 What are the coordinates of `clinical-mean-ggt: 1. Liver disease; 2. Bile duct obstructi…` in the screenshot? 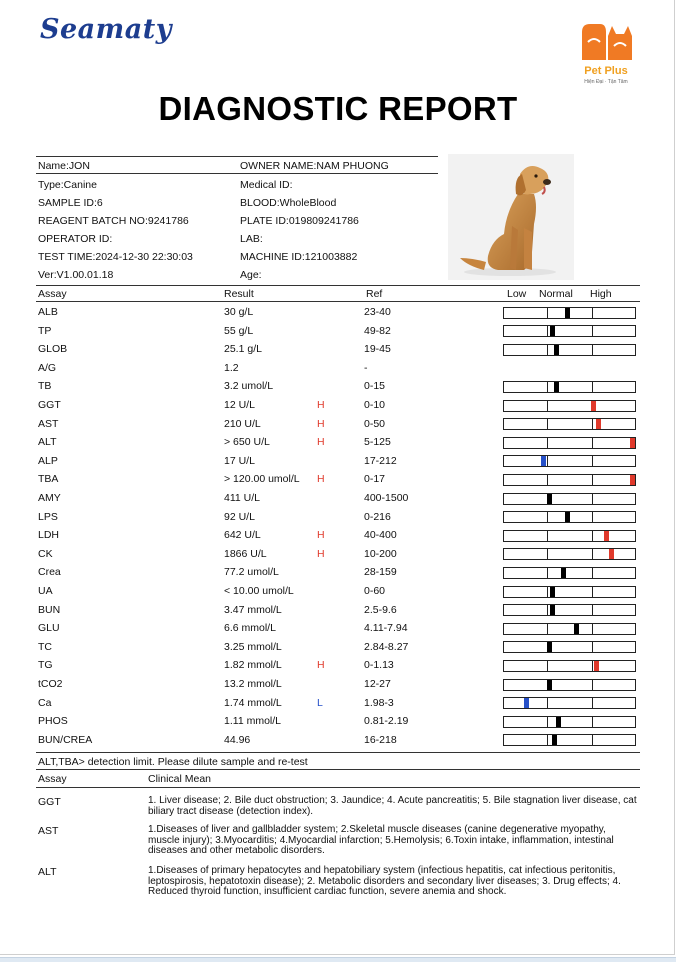 It's located at (392, 806).